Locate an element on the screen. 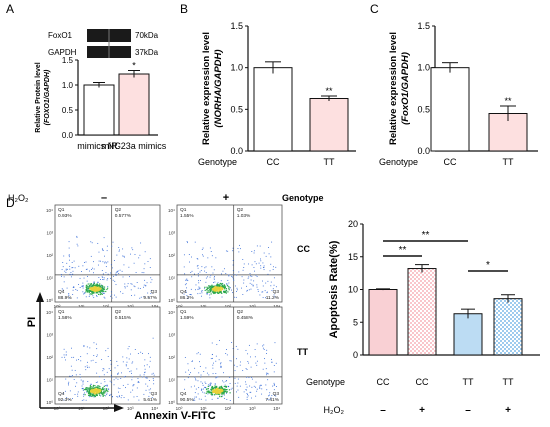 The width and height of the screenshot is (550, 427). quadrant-q3: Q3 9.57% is located at coordinates (150, 295).